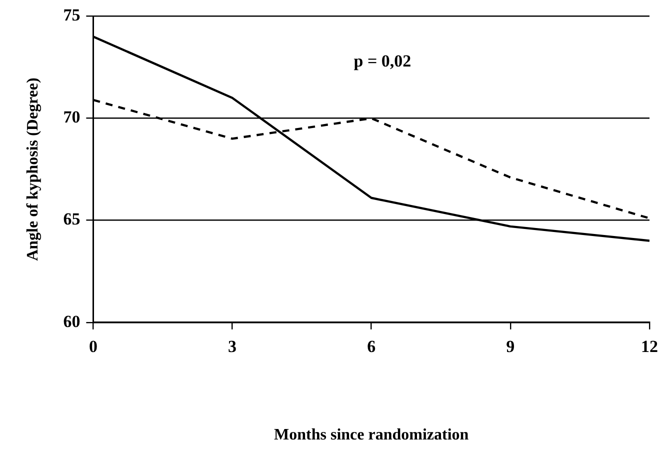 The height and width of the screenshot is (463, 666). What do you see at coordinates (649, 346) in the screenshot?
I see `x-tick-label: 12` at bounding box center [649, 346].